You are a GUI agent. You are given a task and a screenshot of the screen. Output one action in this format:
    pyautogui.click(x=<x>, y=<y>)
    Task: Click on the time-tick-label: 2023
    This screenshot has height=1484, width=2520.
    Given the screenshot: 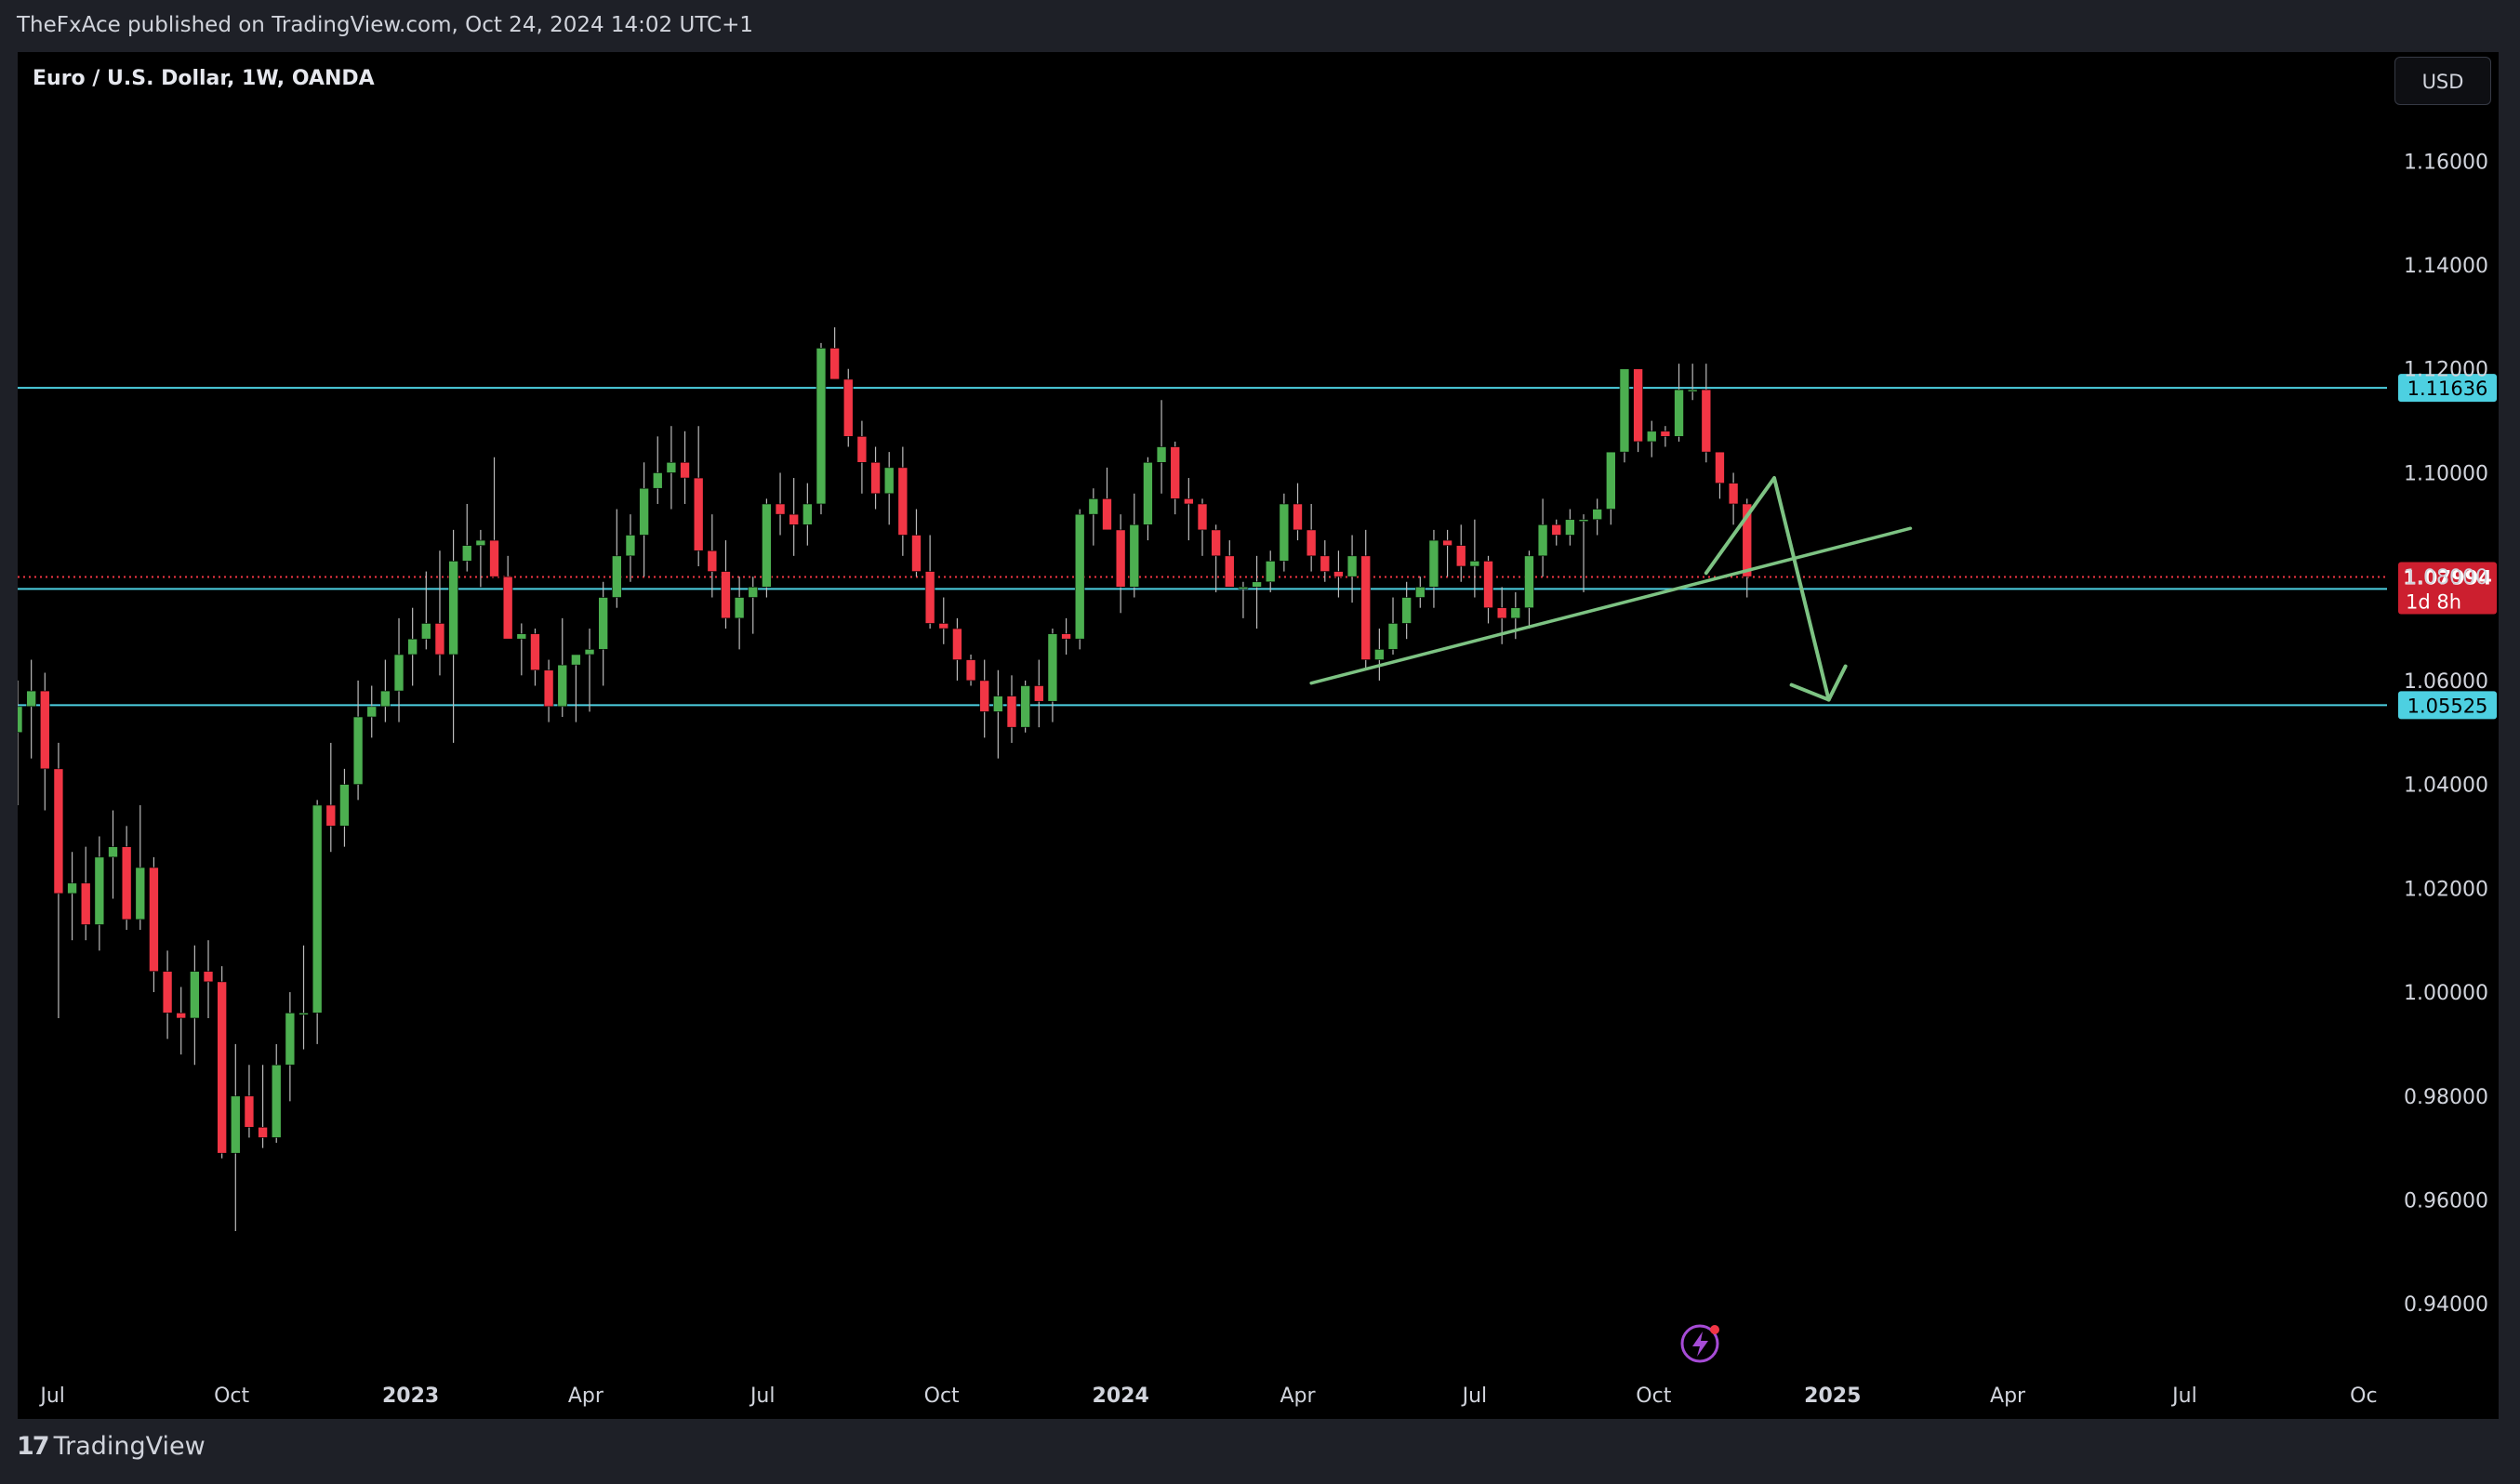 What is the action you would take?
    pyautogui.click(x=410, y=1396)
    